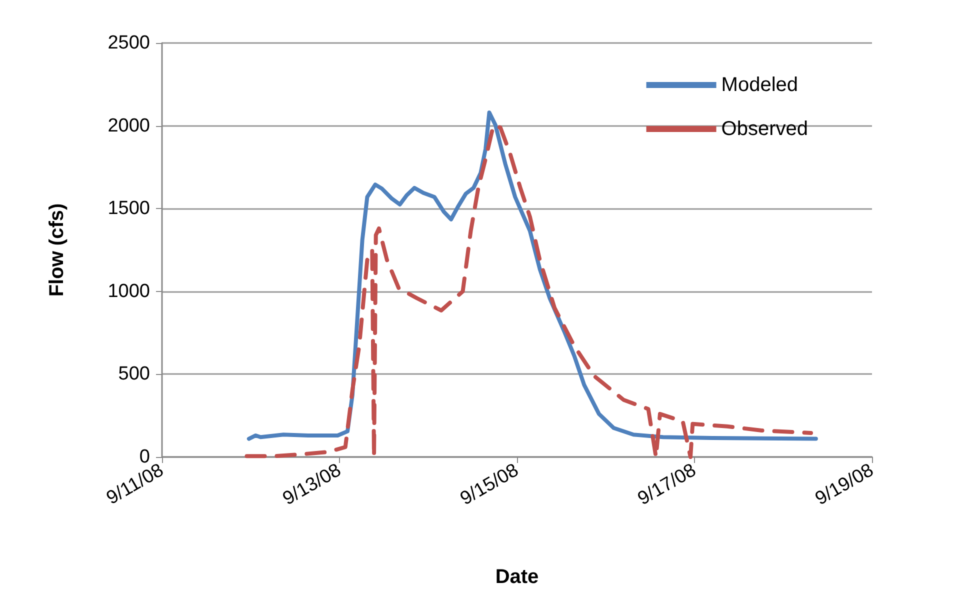 The height and width of the screenshot is (602, 959). Describe the element at coordinates (129, 43) in the screenshot. I see `y-tick-label: 2500` at that location.